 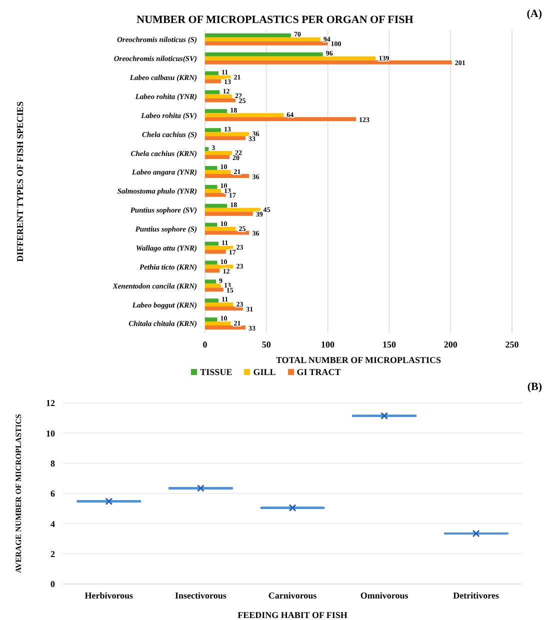 What do you see at coordinates (534, 387) in the screenshot?
I see `text: (B)` at bounding box center [534, 387].